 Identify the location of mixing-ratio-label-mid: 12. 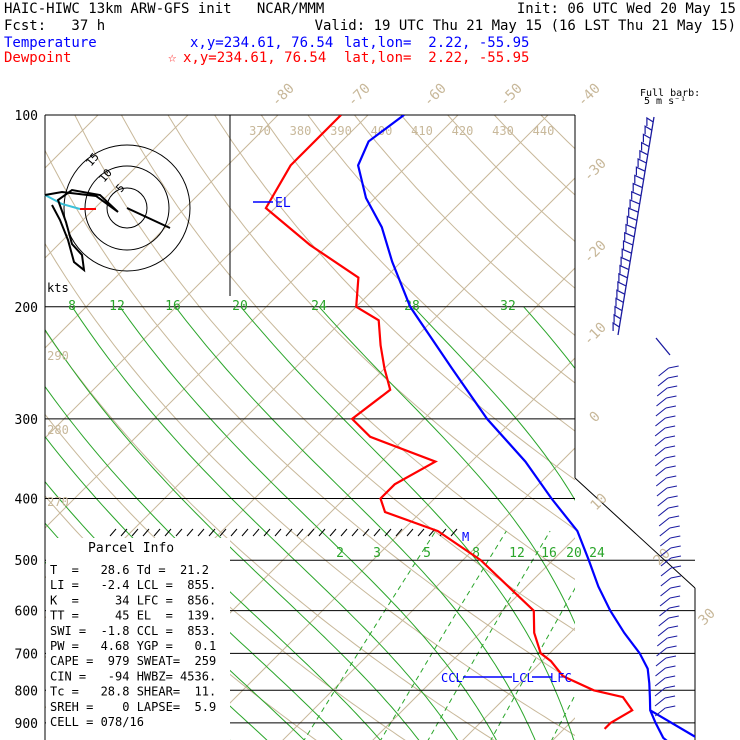
(517, 553).